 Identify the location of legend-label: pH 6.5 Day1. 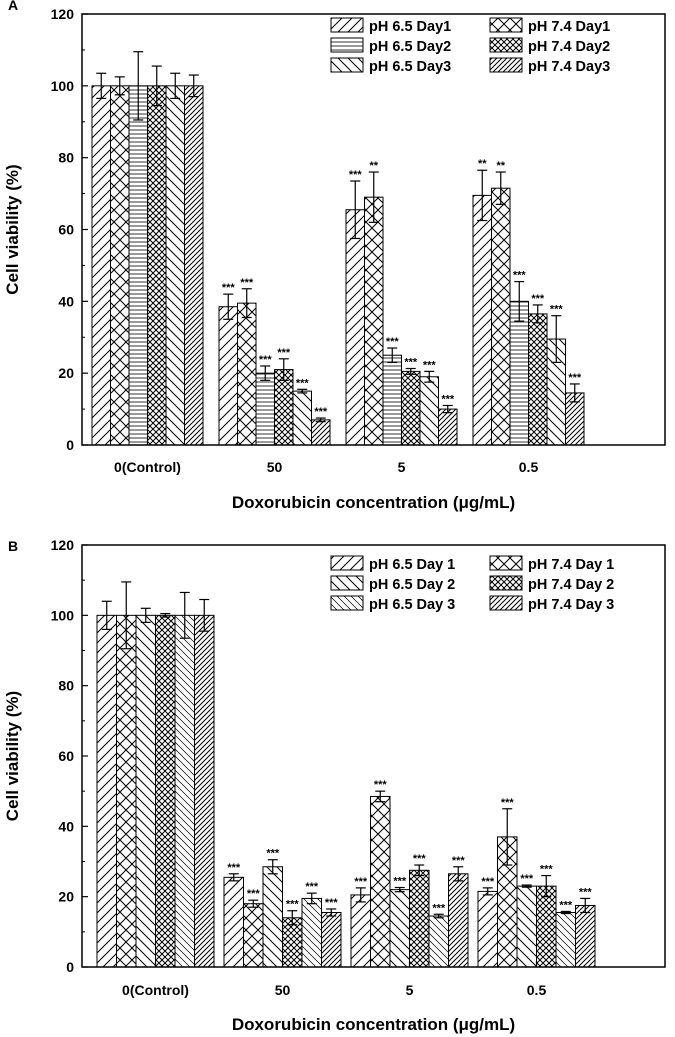
(410, 27).